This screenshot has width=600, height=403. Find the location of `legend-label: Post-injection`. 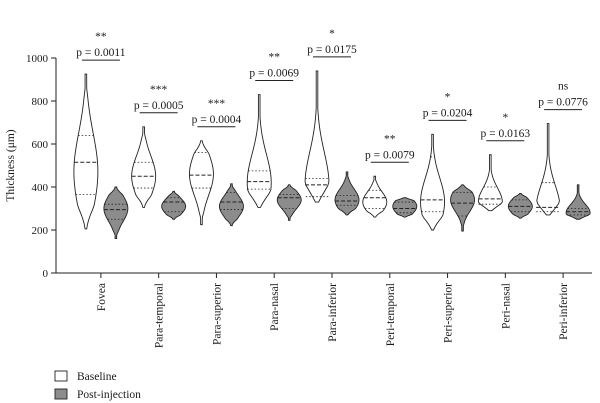

legend-label: Post-injection is located at coordinates (109, 395).